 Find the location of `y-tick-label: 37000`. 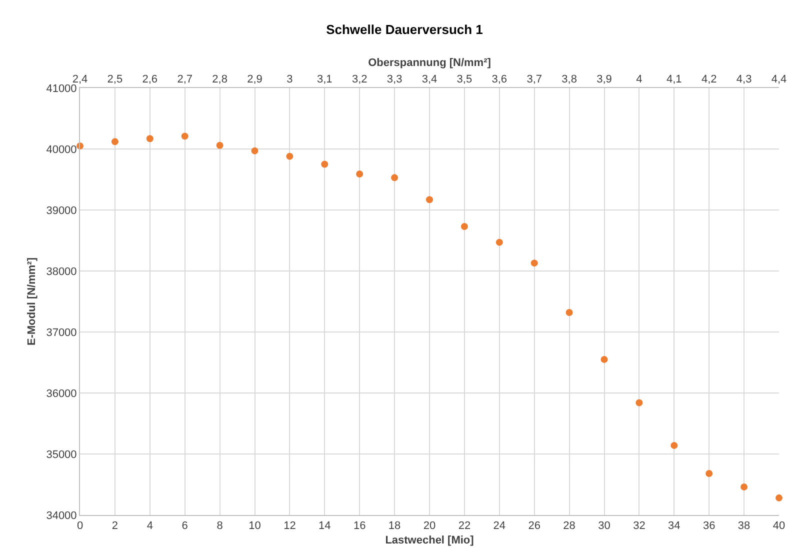

y-tick-label: 37000 is located at coordinates (61, 332).